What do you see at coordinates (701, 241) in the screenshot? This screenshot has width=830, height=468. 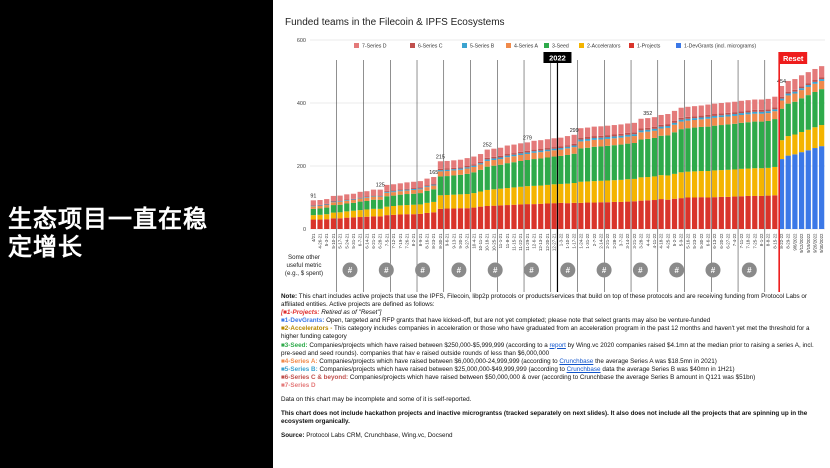 I see `x-tick-label: 5-30-22` at bounding box center [701, 241].